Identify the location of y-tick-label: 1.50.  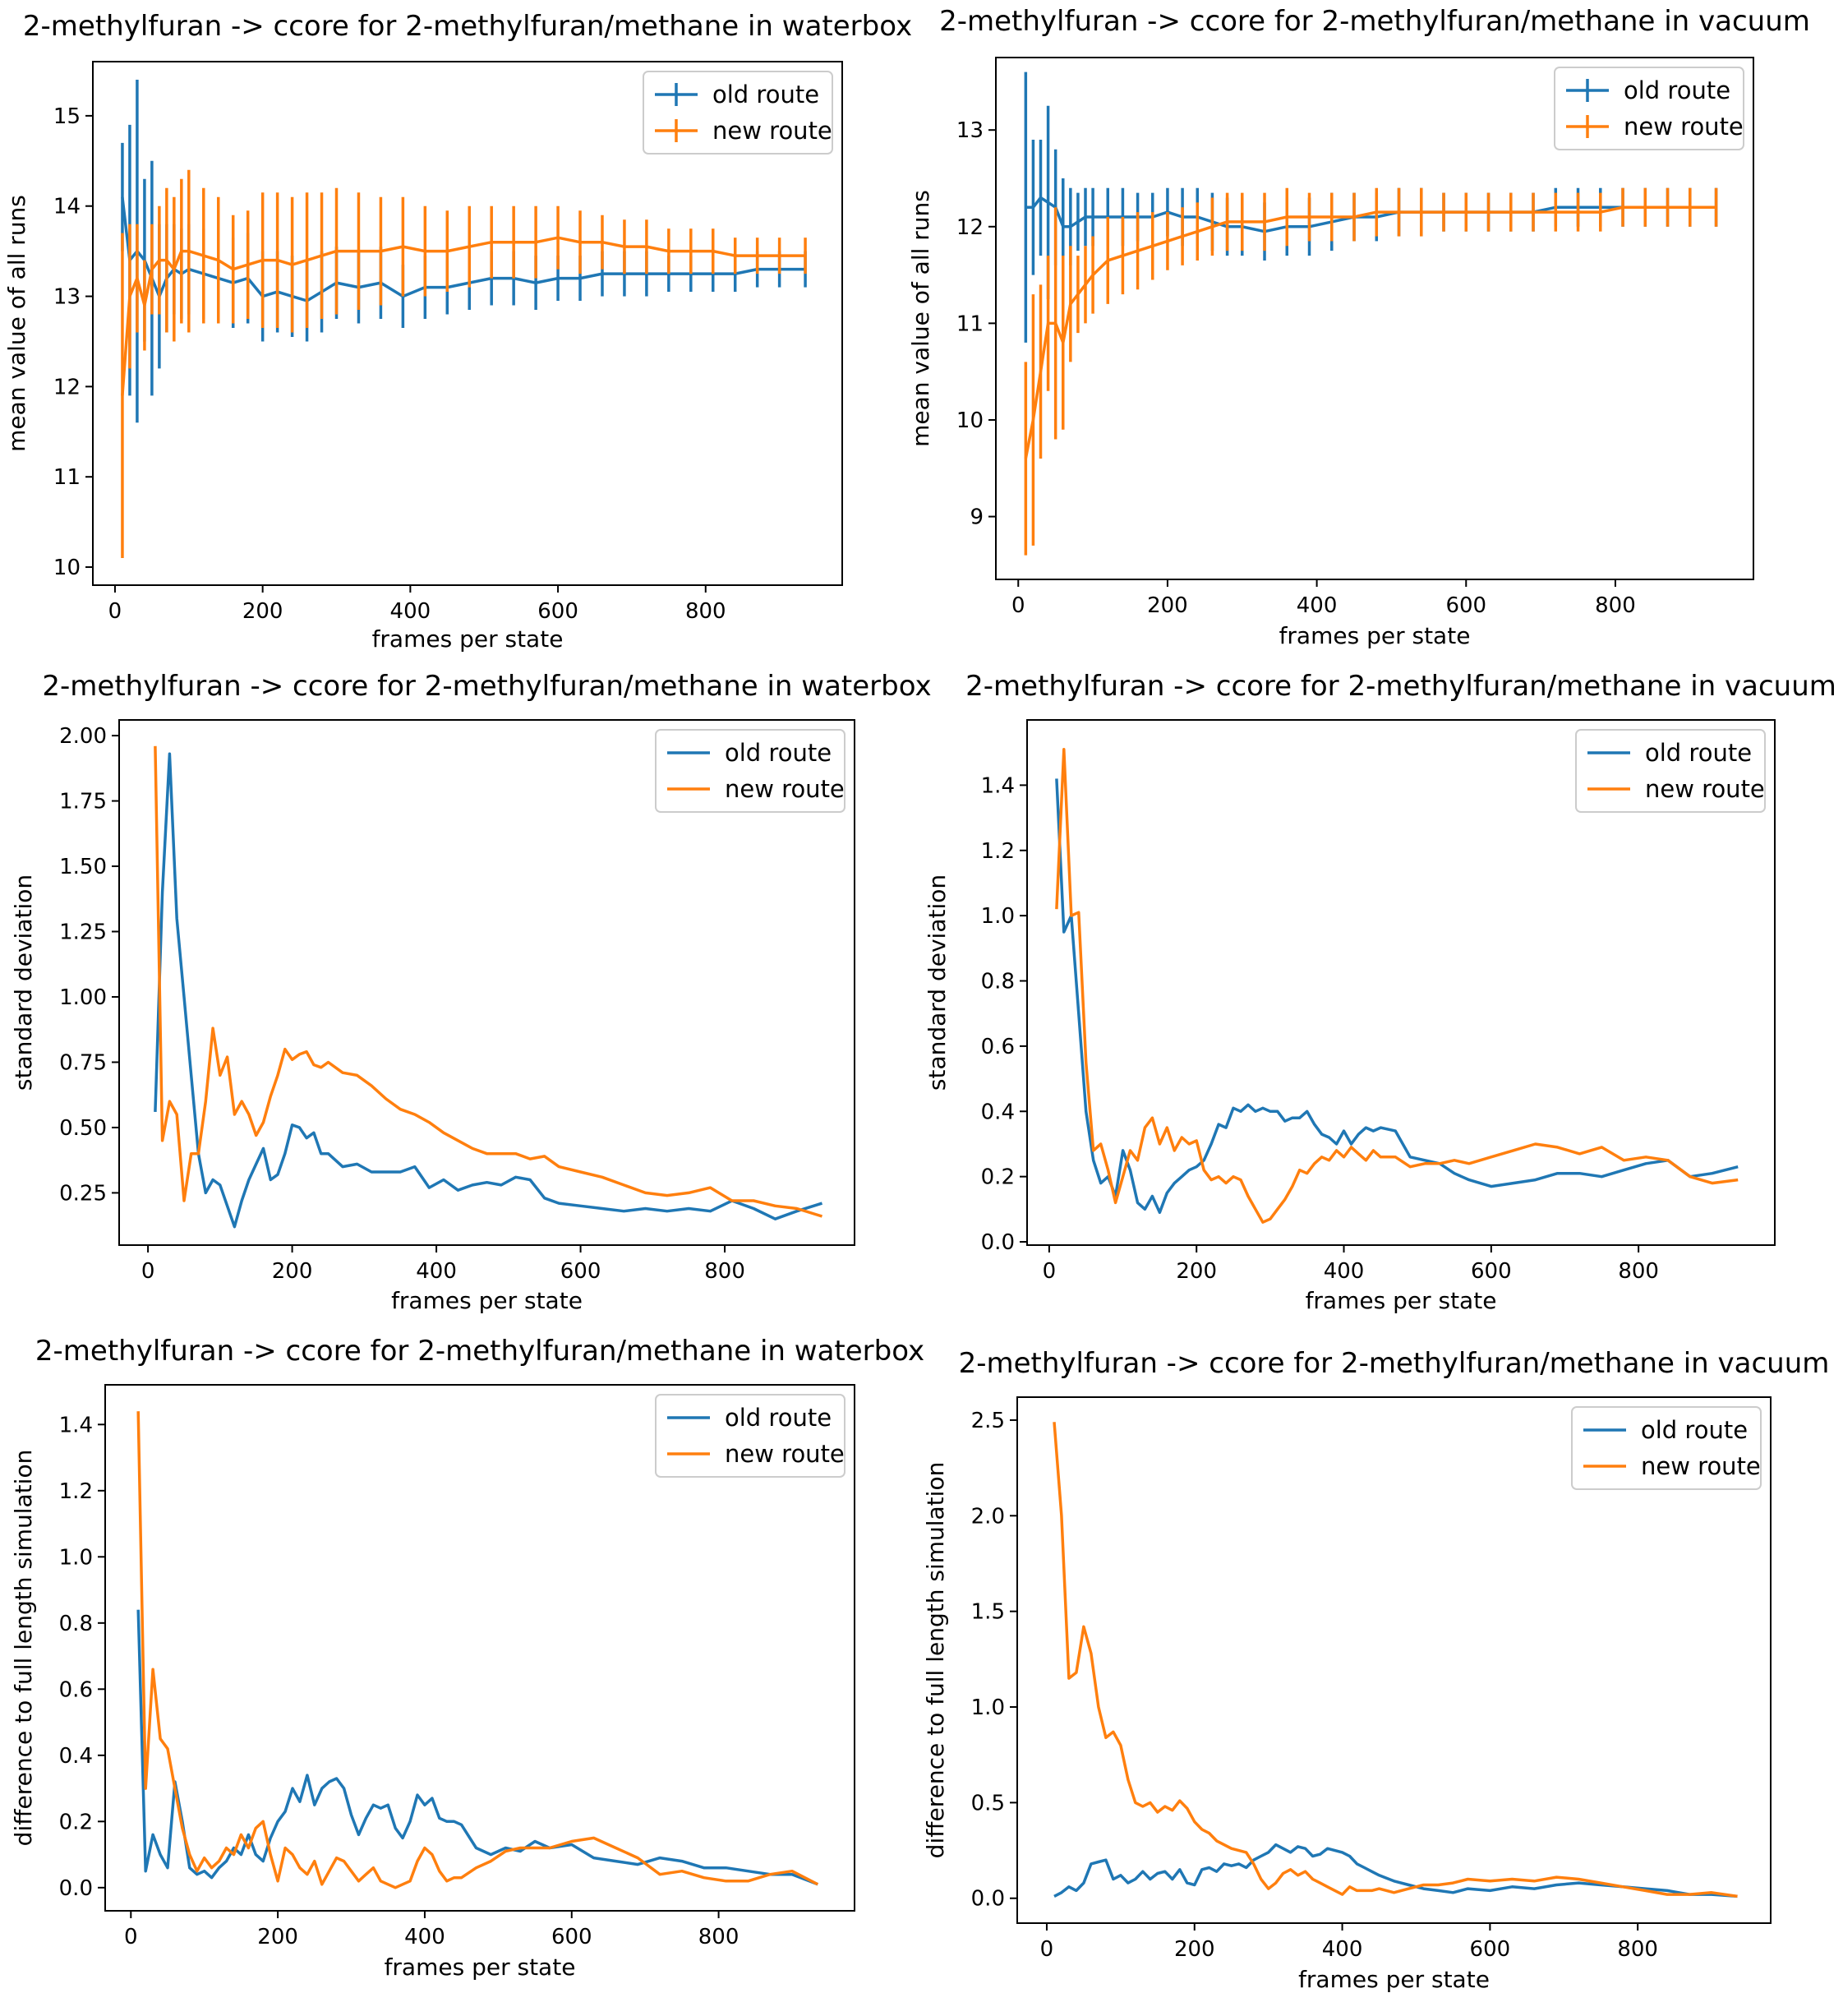
(83, 867).